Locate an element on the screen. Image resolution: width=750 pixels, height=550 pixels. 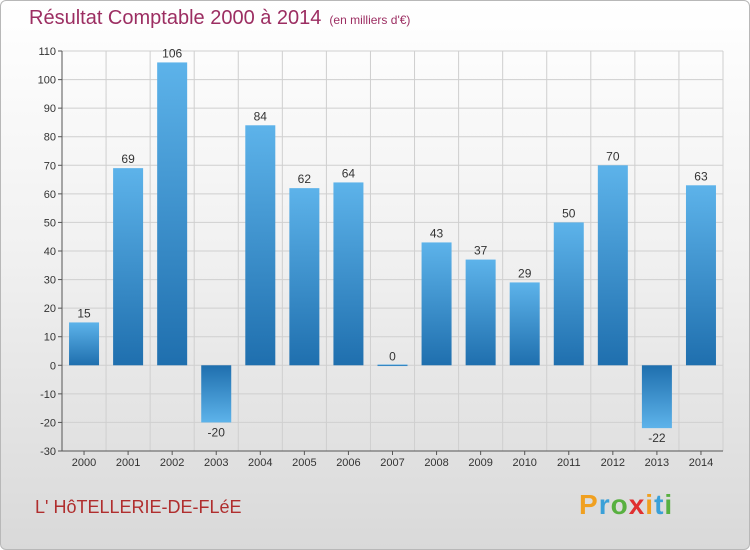
value-label: 15 is located at coordinates (84, 313).